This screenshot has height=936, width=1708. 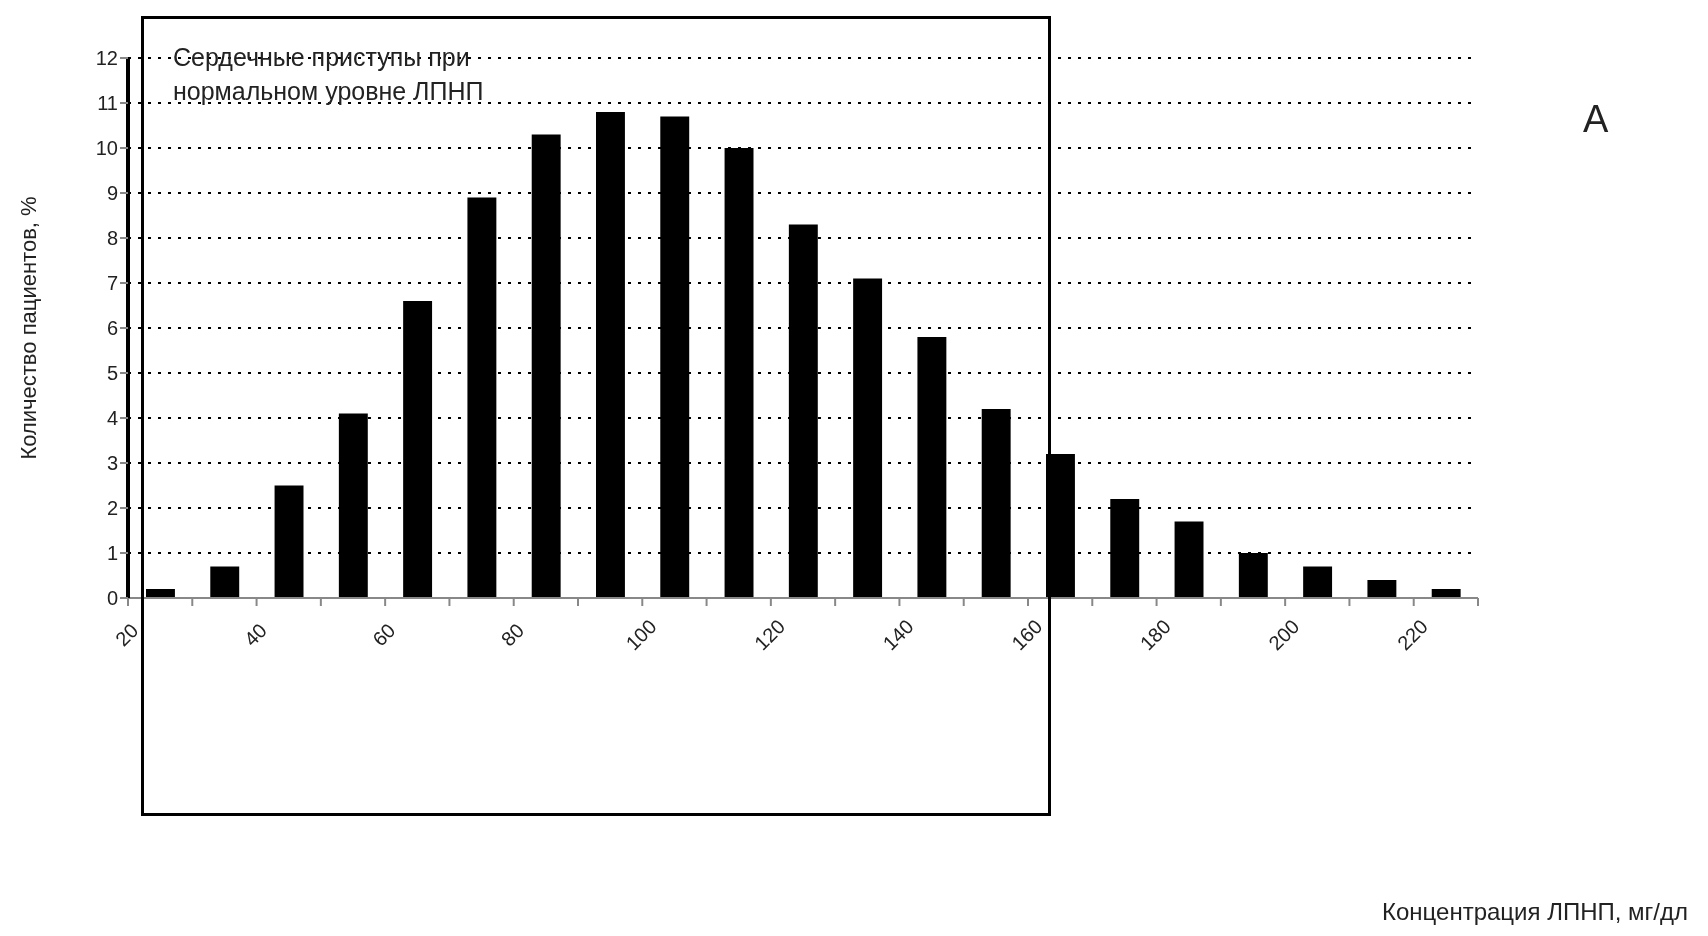 What do you see at coordinates (112, 553) in the screenshot?
I see `y-tick-label: 1` at bounding box center [112, 553].